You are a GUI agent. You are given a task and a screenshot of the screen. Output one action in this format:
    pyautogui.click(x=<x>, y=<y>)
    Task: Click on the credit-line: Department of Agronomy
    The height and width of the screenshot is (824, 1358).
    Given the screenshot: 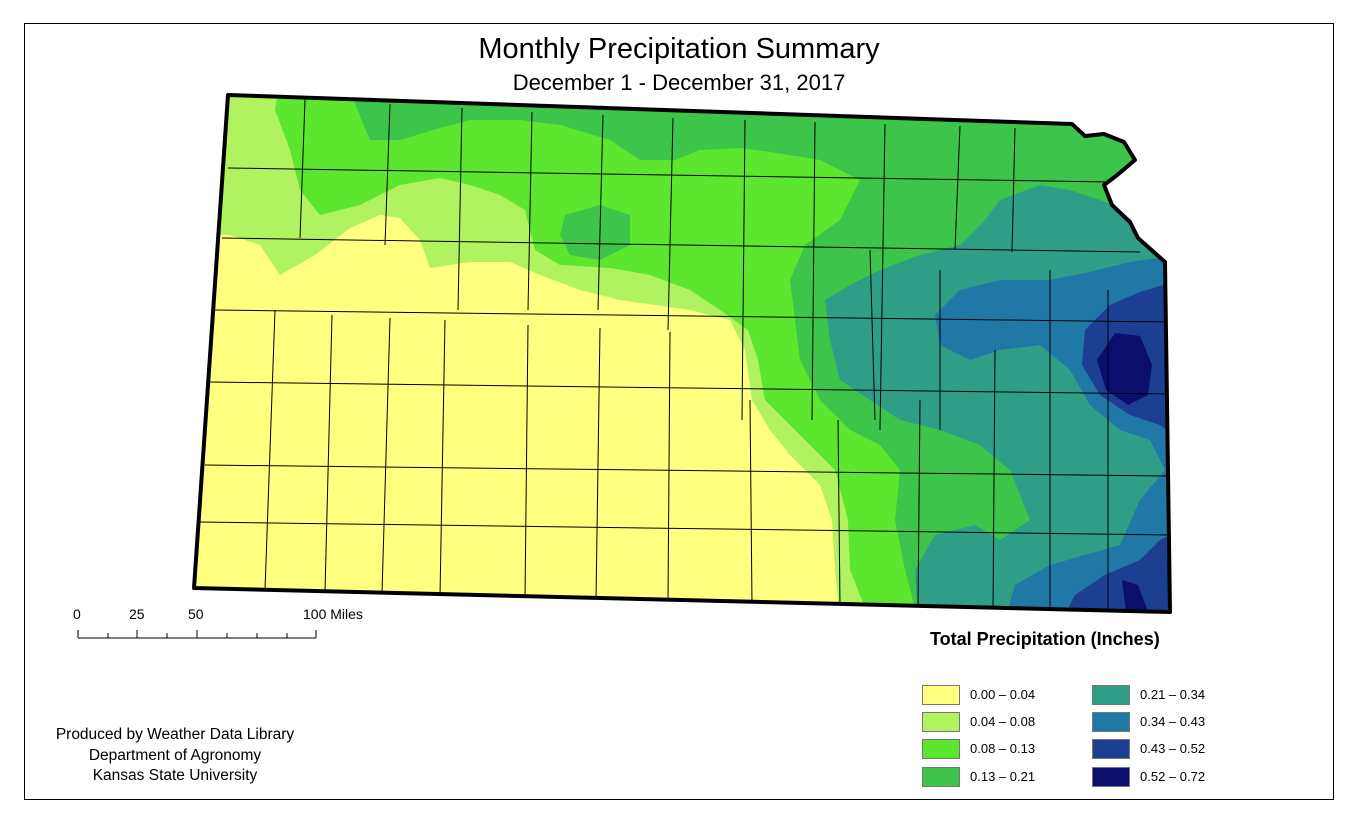 What is the action you would take?
    pyautogui.click(x=175, y=755)
    